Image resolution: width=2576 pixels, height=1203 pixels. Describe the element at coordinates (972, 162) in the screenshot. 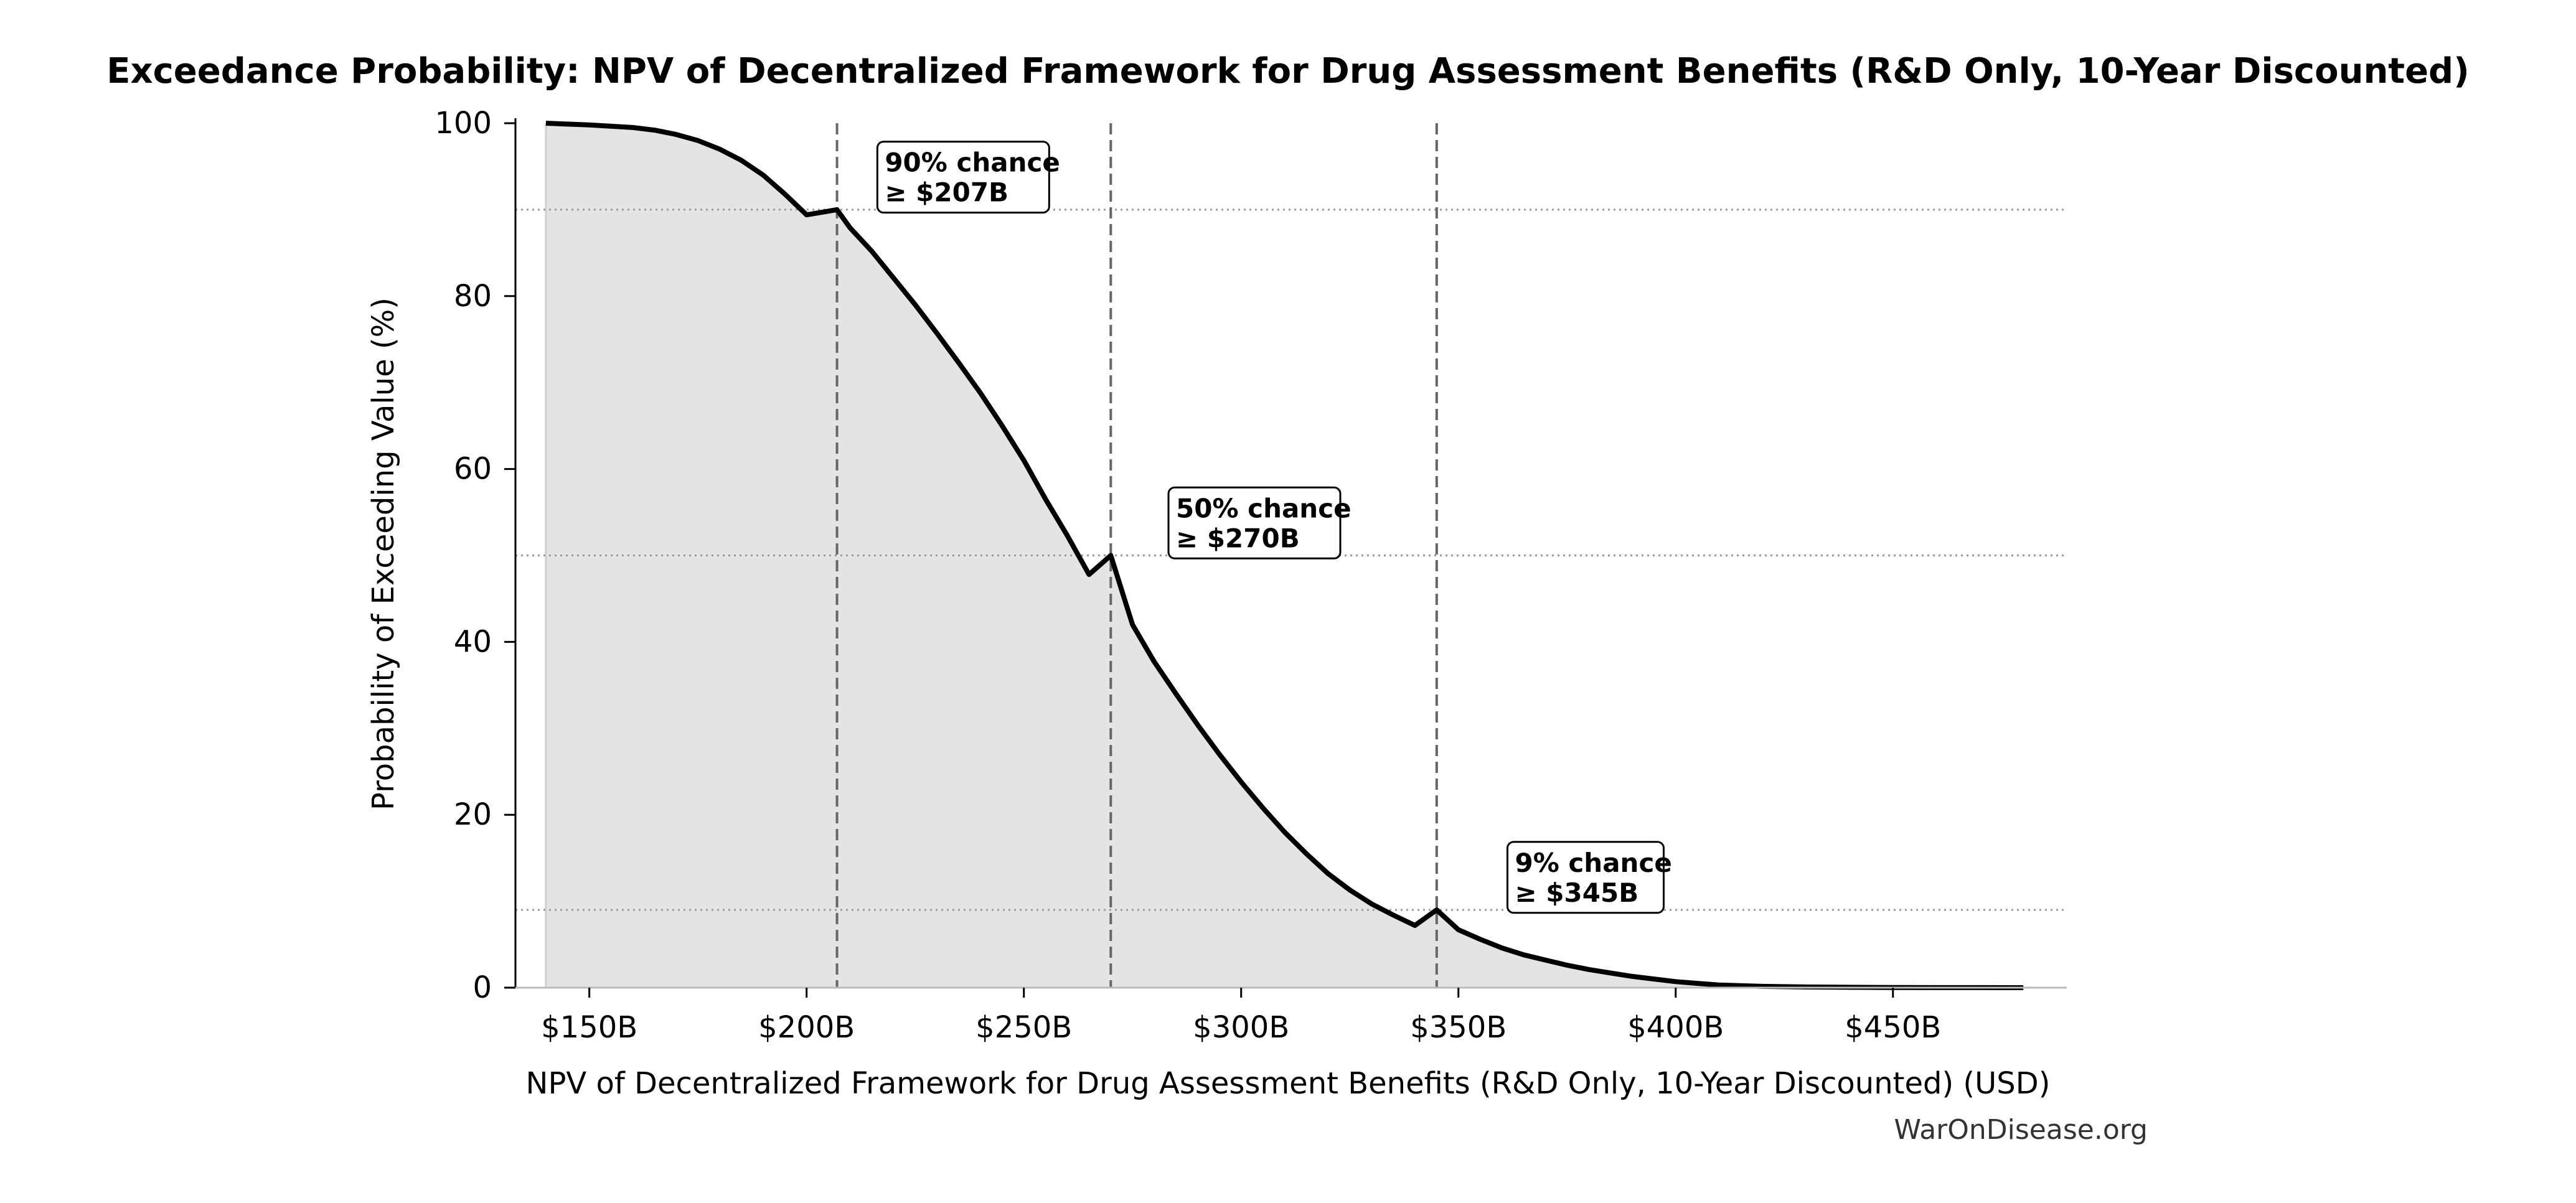

I see `annotation-line1-0: 90% chance` at that location.